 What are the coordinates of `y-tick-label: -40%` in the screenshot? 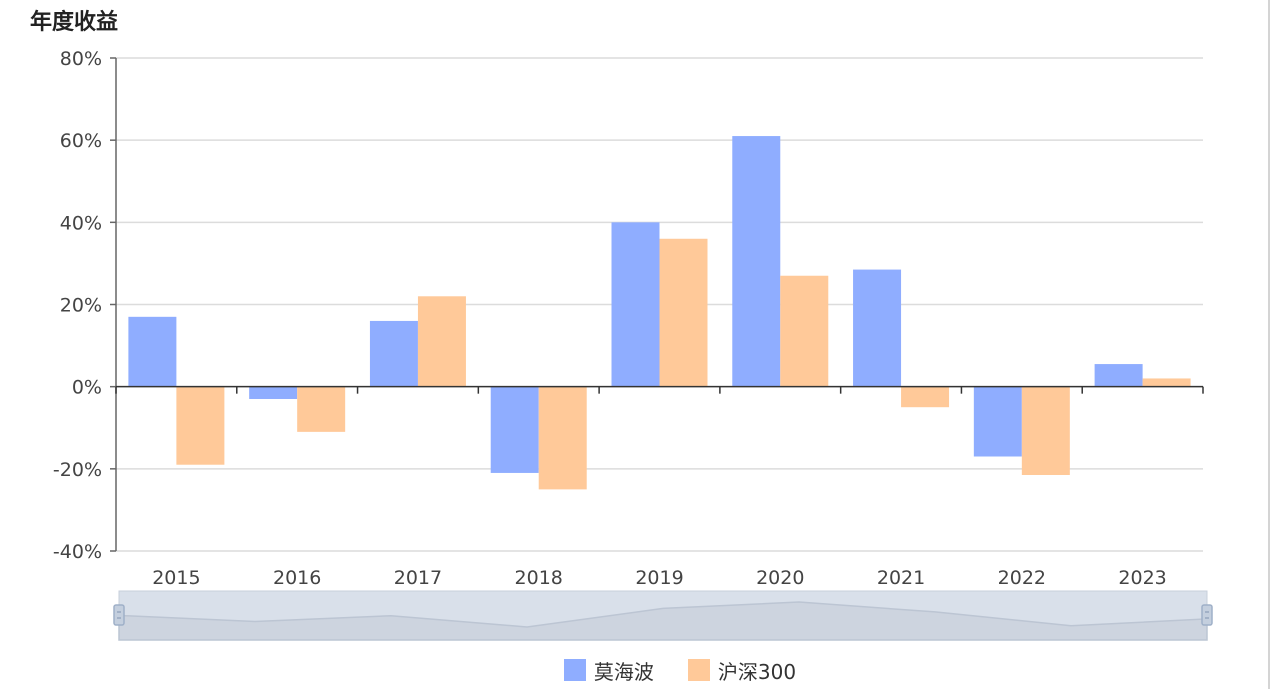 It's located at (77, 552).